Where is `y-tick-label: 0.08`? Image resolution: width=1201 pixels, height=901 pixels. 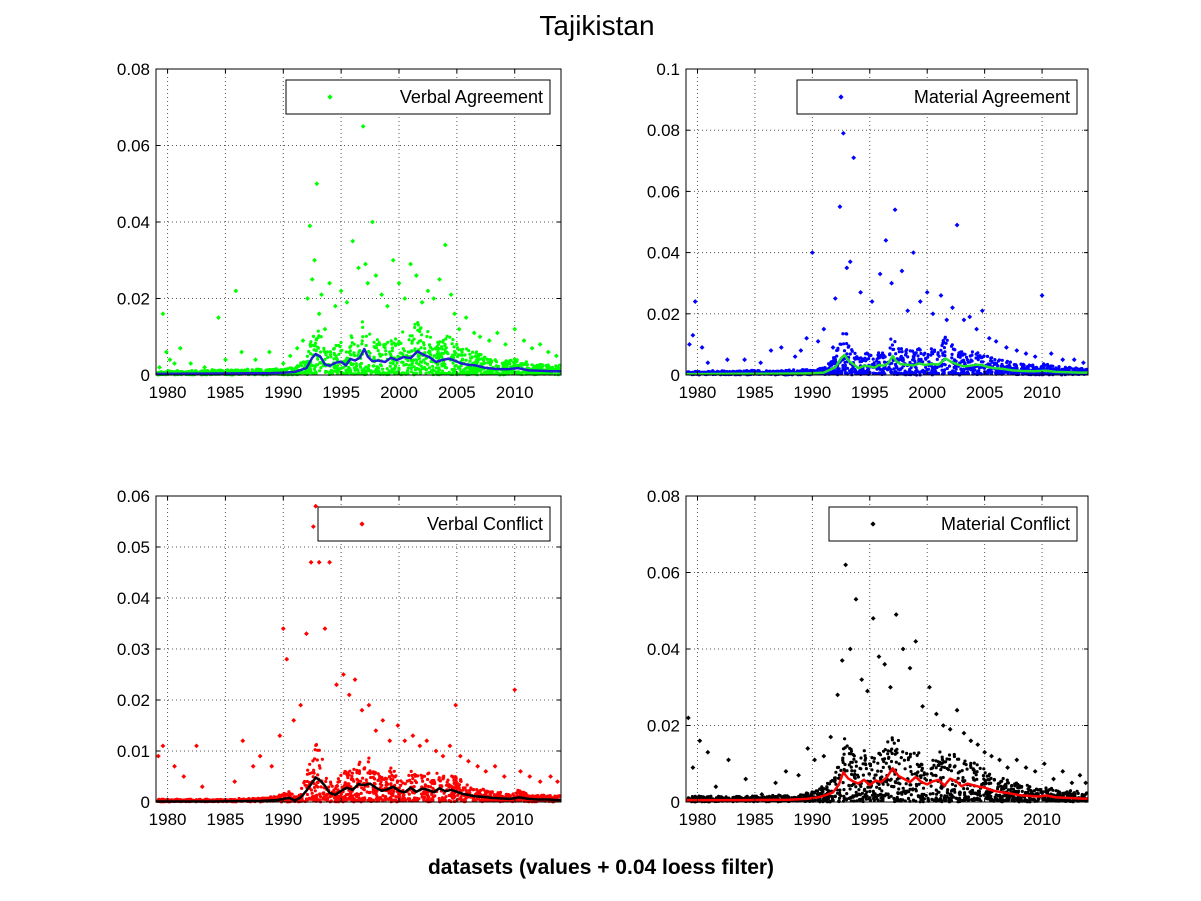 y-tick-label: 0.08 is located at coordinates (663, 130).